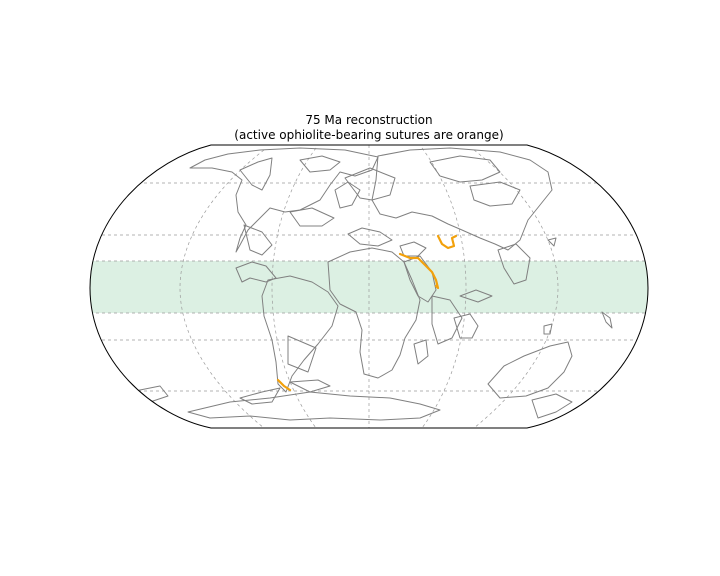 The image size is (720, 576). Describe the element at coordinates (419, 271) in the screenshot. I see `suture-tethys` at that location.